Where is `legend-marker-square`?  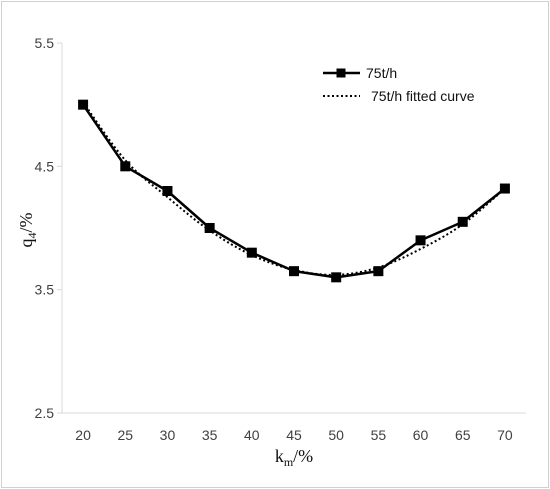
legend-marker-square is located at coordinates (341, 73).